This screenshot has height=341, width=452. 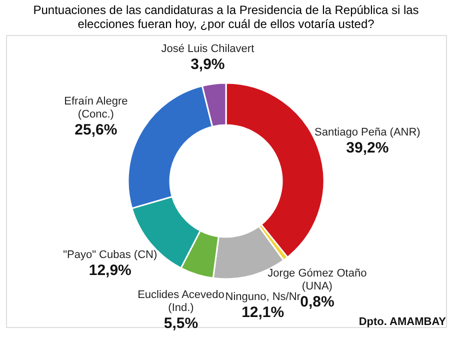 What do you see at coordinates (181, 323) in the screenshot?
I see `data-label: 5,5%` at bounding box center [181, 323].